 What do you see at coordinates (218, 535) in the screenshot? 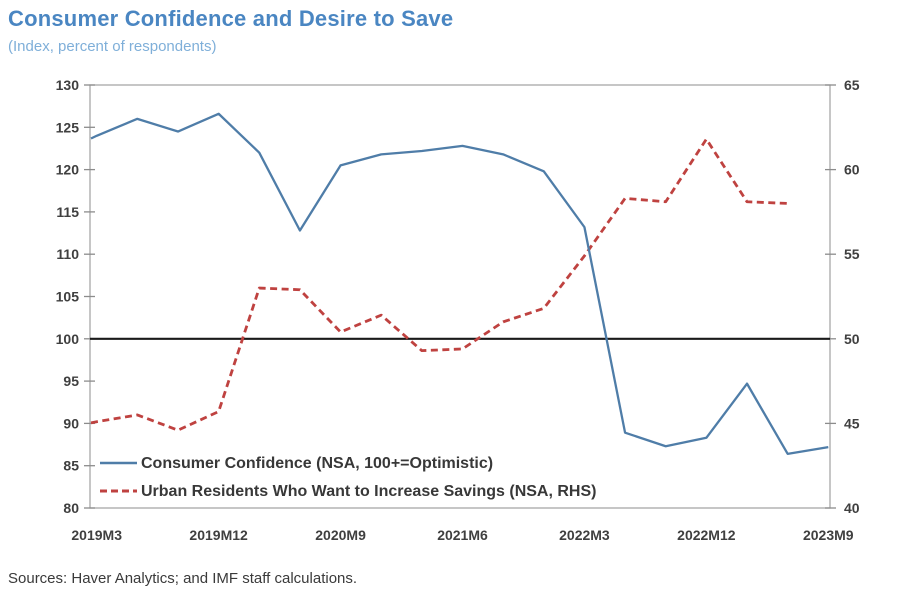
I see `x-tick-label: 2019M12` at bounding box center [218, 535].